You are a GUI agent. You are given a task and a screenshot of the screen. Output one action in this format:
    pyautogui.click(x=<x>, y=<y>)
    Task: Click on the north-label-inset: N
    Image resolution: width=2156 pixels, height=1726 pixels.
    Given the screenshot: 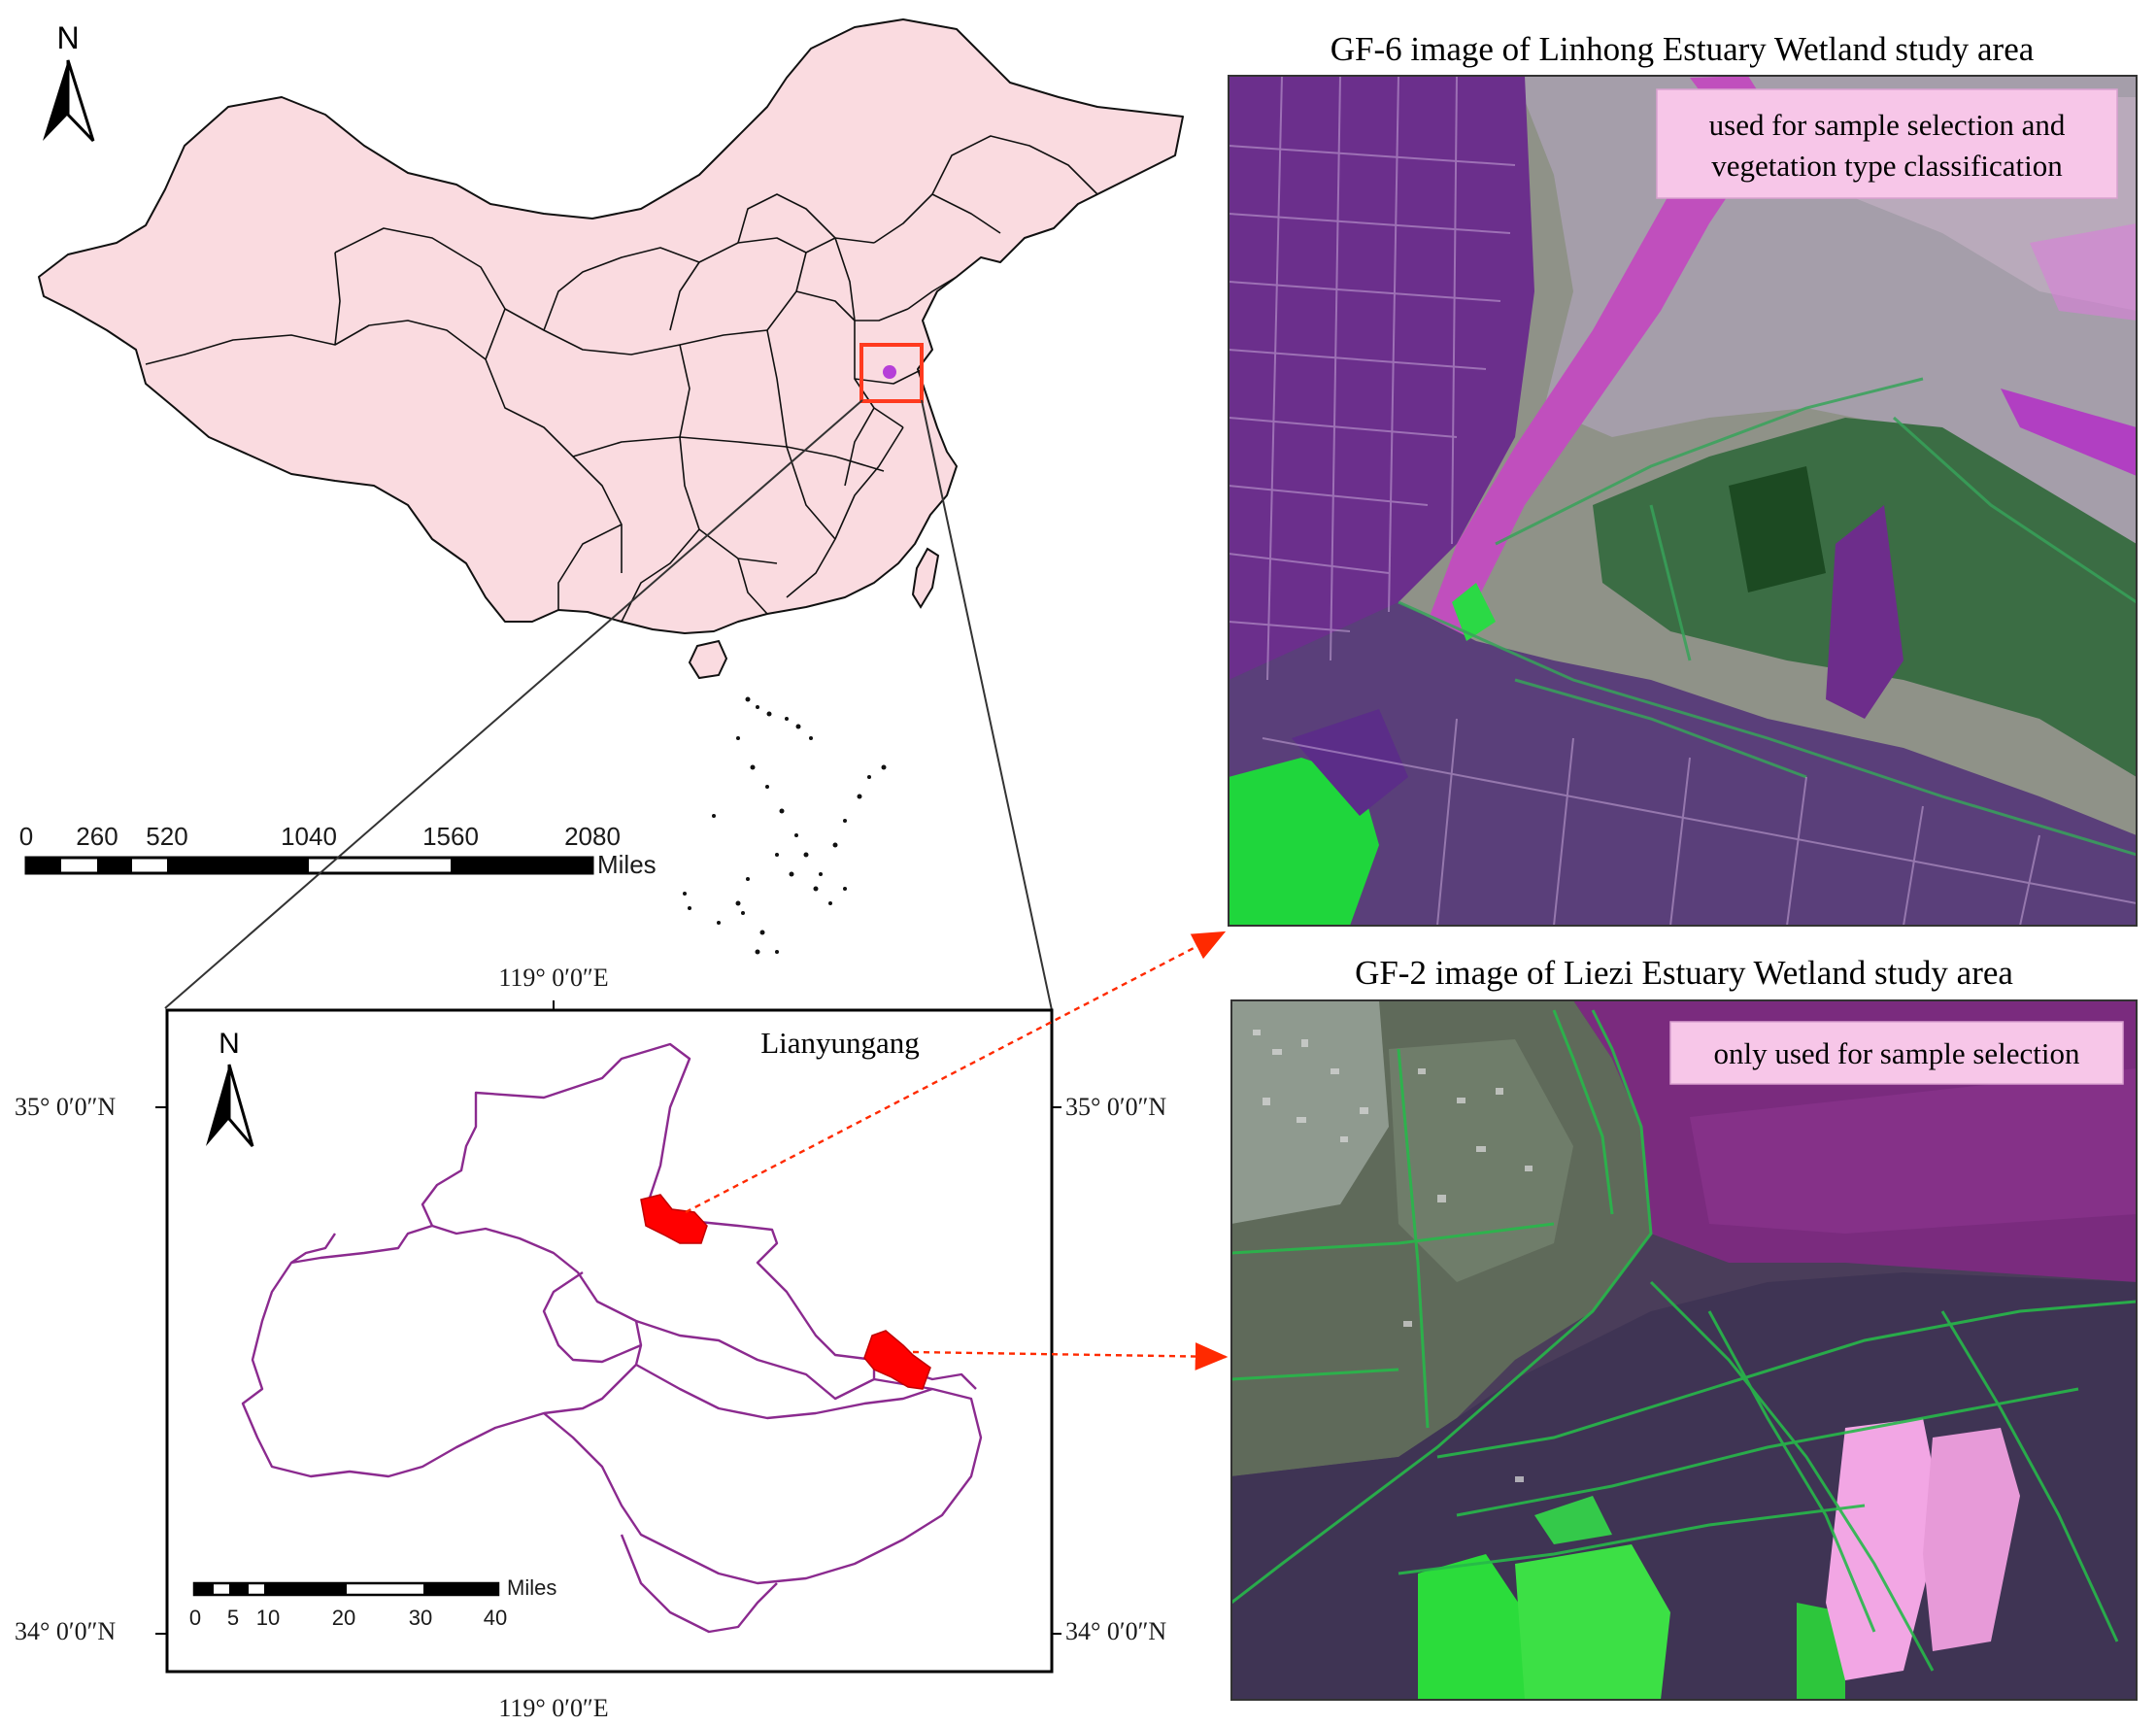 What is the action you would take?
    pyautogui.click(x=229, y=1044)
    